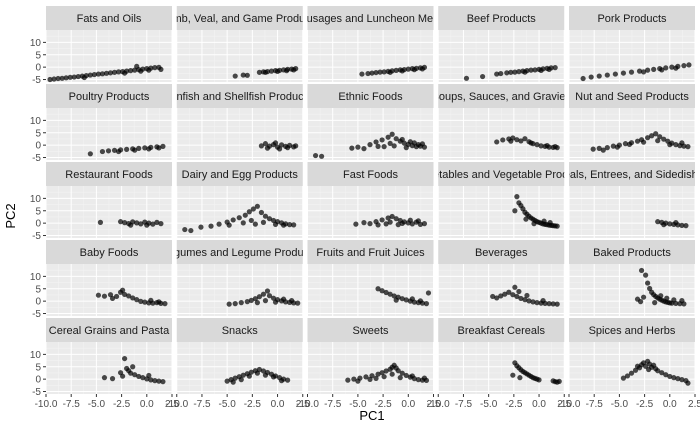  I want to click on facet-panel: Fats and Oils, so click(109, 44).